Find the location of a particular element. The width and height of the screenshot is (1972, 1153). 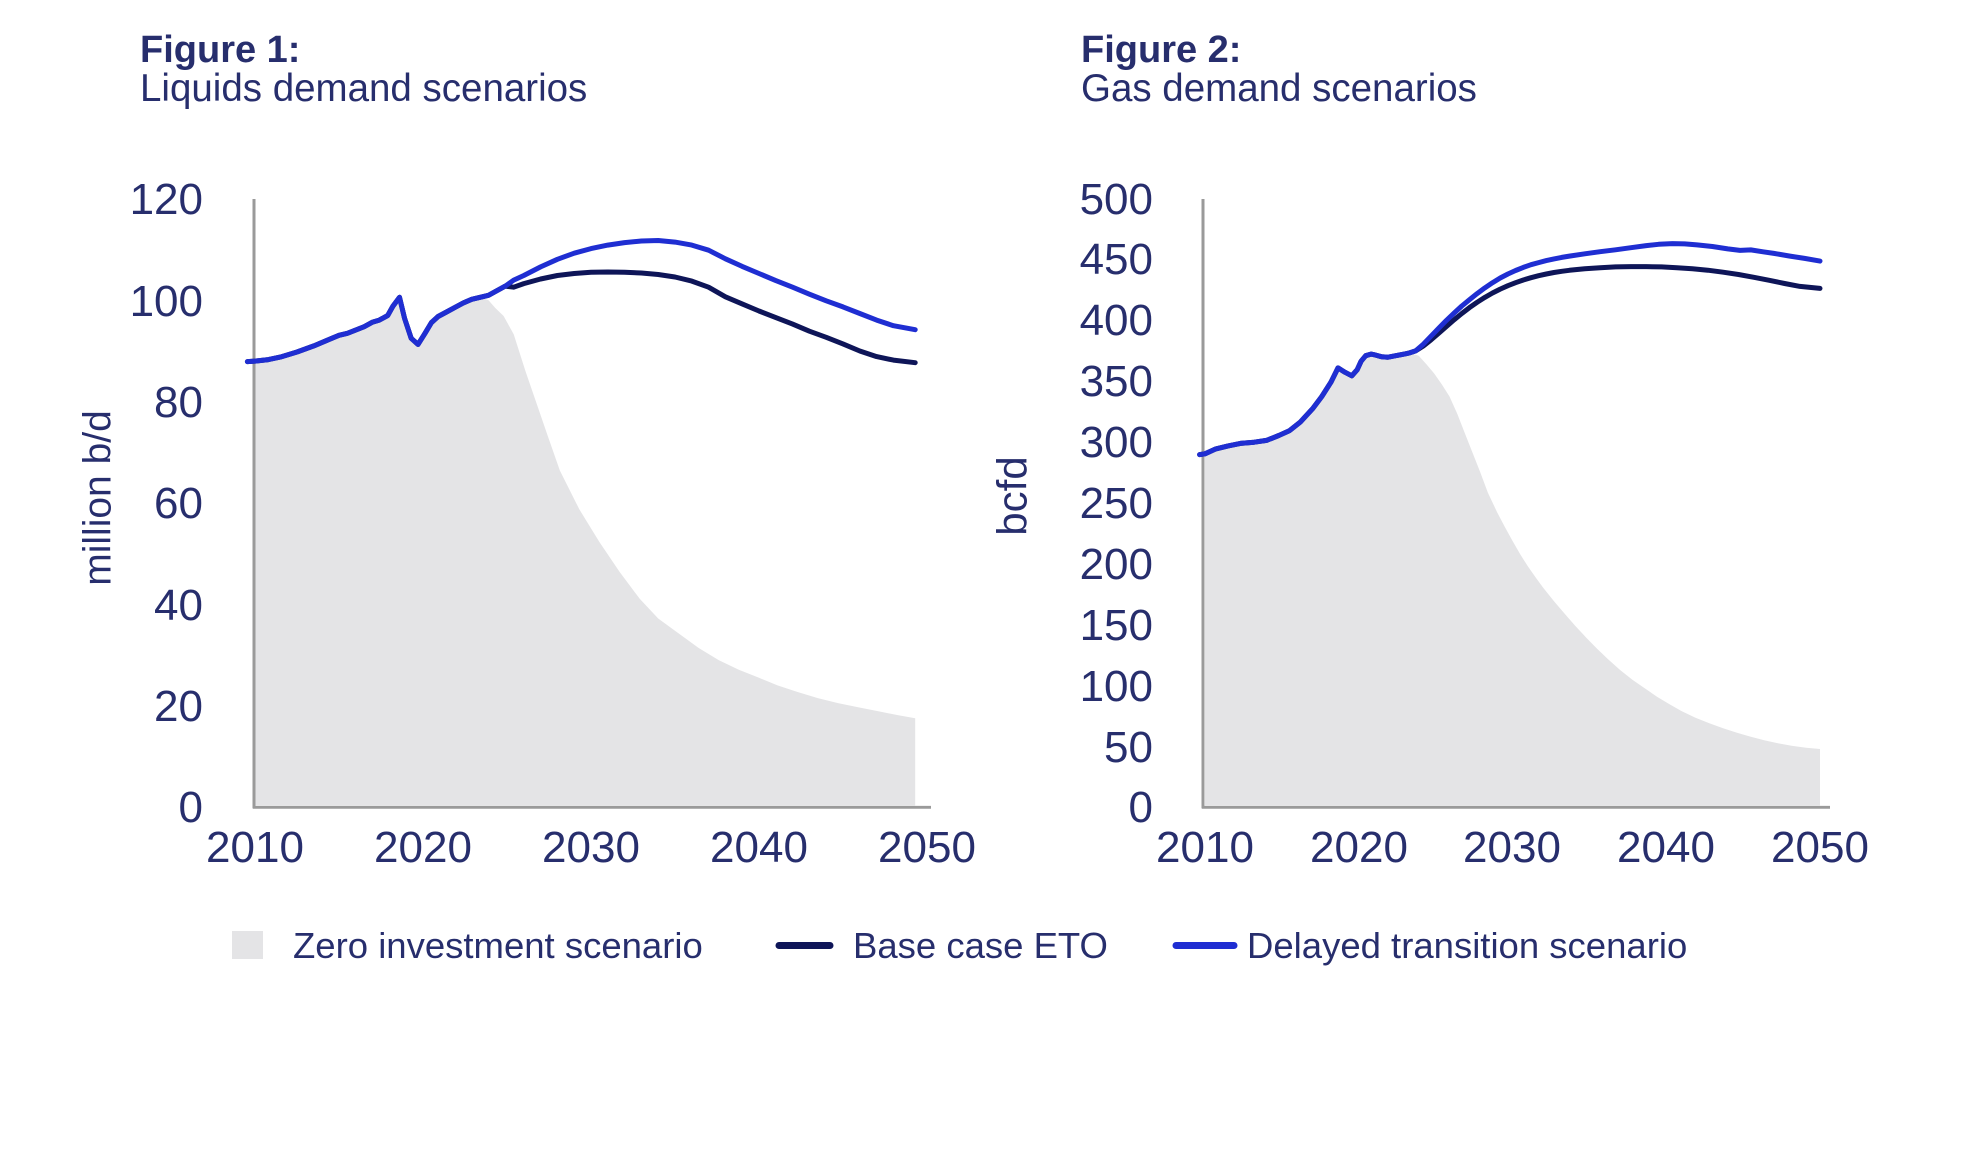

svg-text: Base case ETO is located at coordinates (980, 945).